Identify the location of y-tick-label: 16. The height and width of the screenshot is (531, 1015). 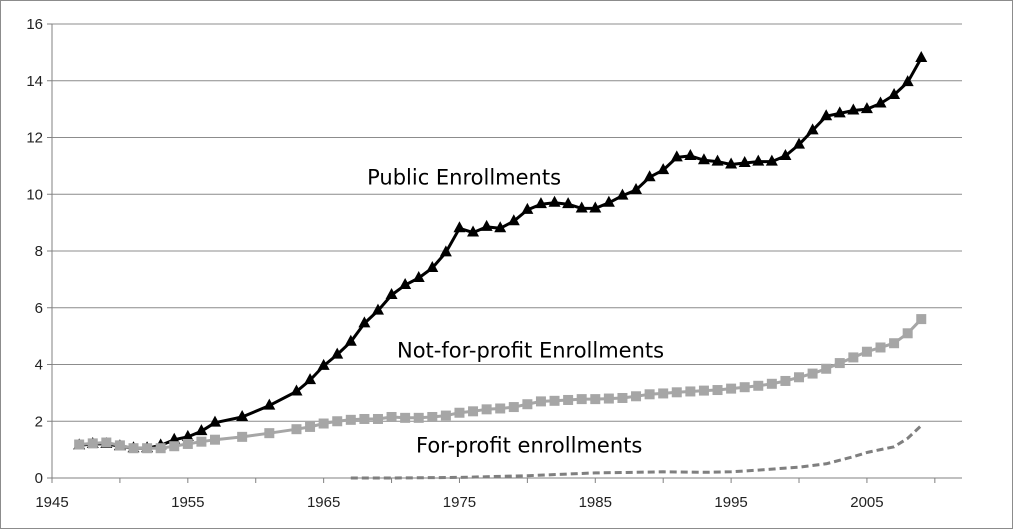
(34, 24).